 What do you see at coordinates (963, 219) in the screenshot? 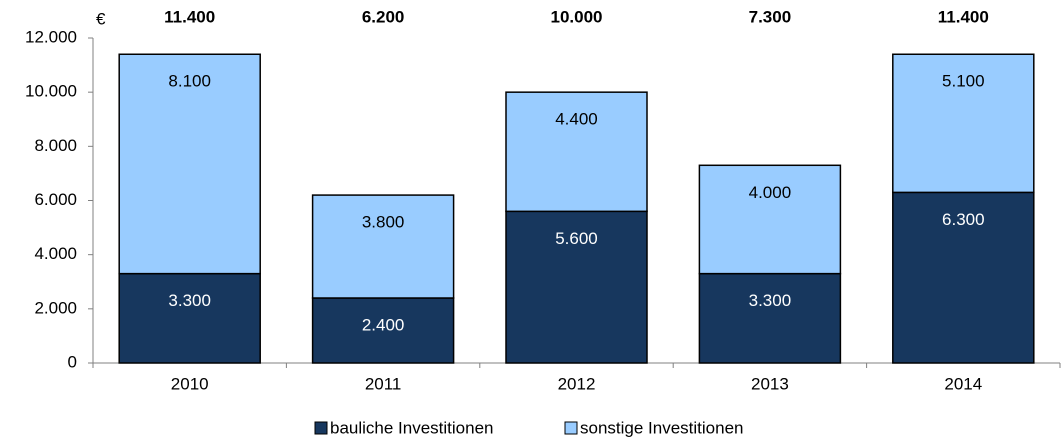
I see `data-label: 6.300` at bounding box center [963, 219].